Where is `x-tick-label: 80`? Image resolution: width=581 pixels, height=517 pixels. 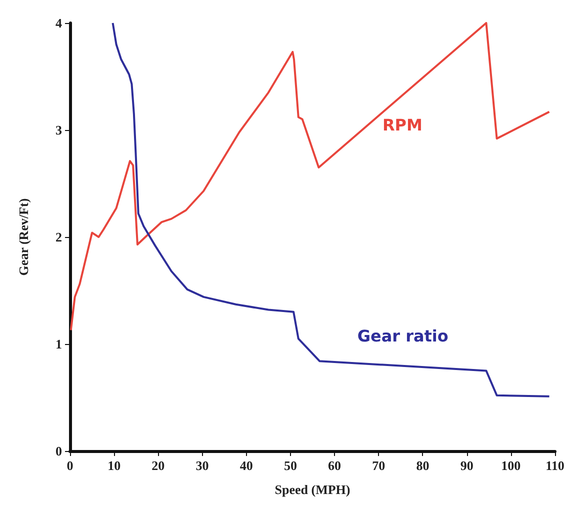
x-tick-label: 80 is located at coordinates (423, 465).